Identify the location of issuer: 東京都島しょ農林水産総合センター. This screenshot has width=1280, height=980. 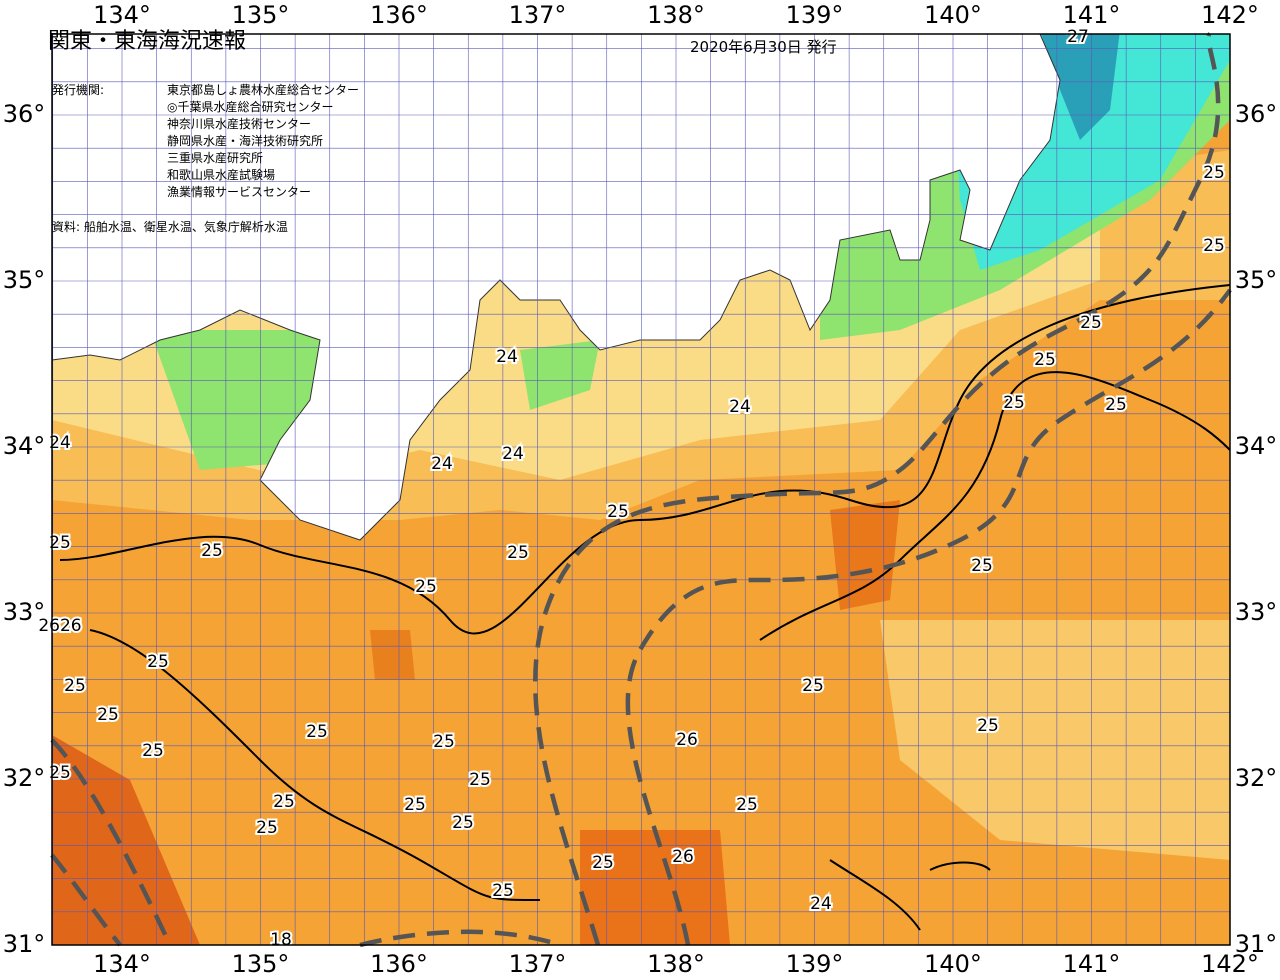
(263, 89).